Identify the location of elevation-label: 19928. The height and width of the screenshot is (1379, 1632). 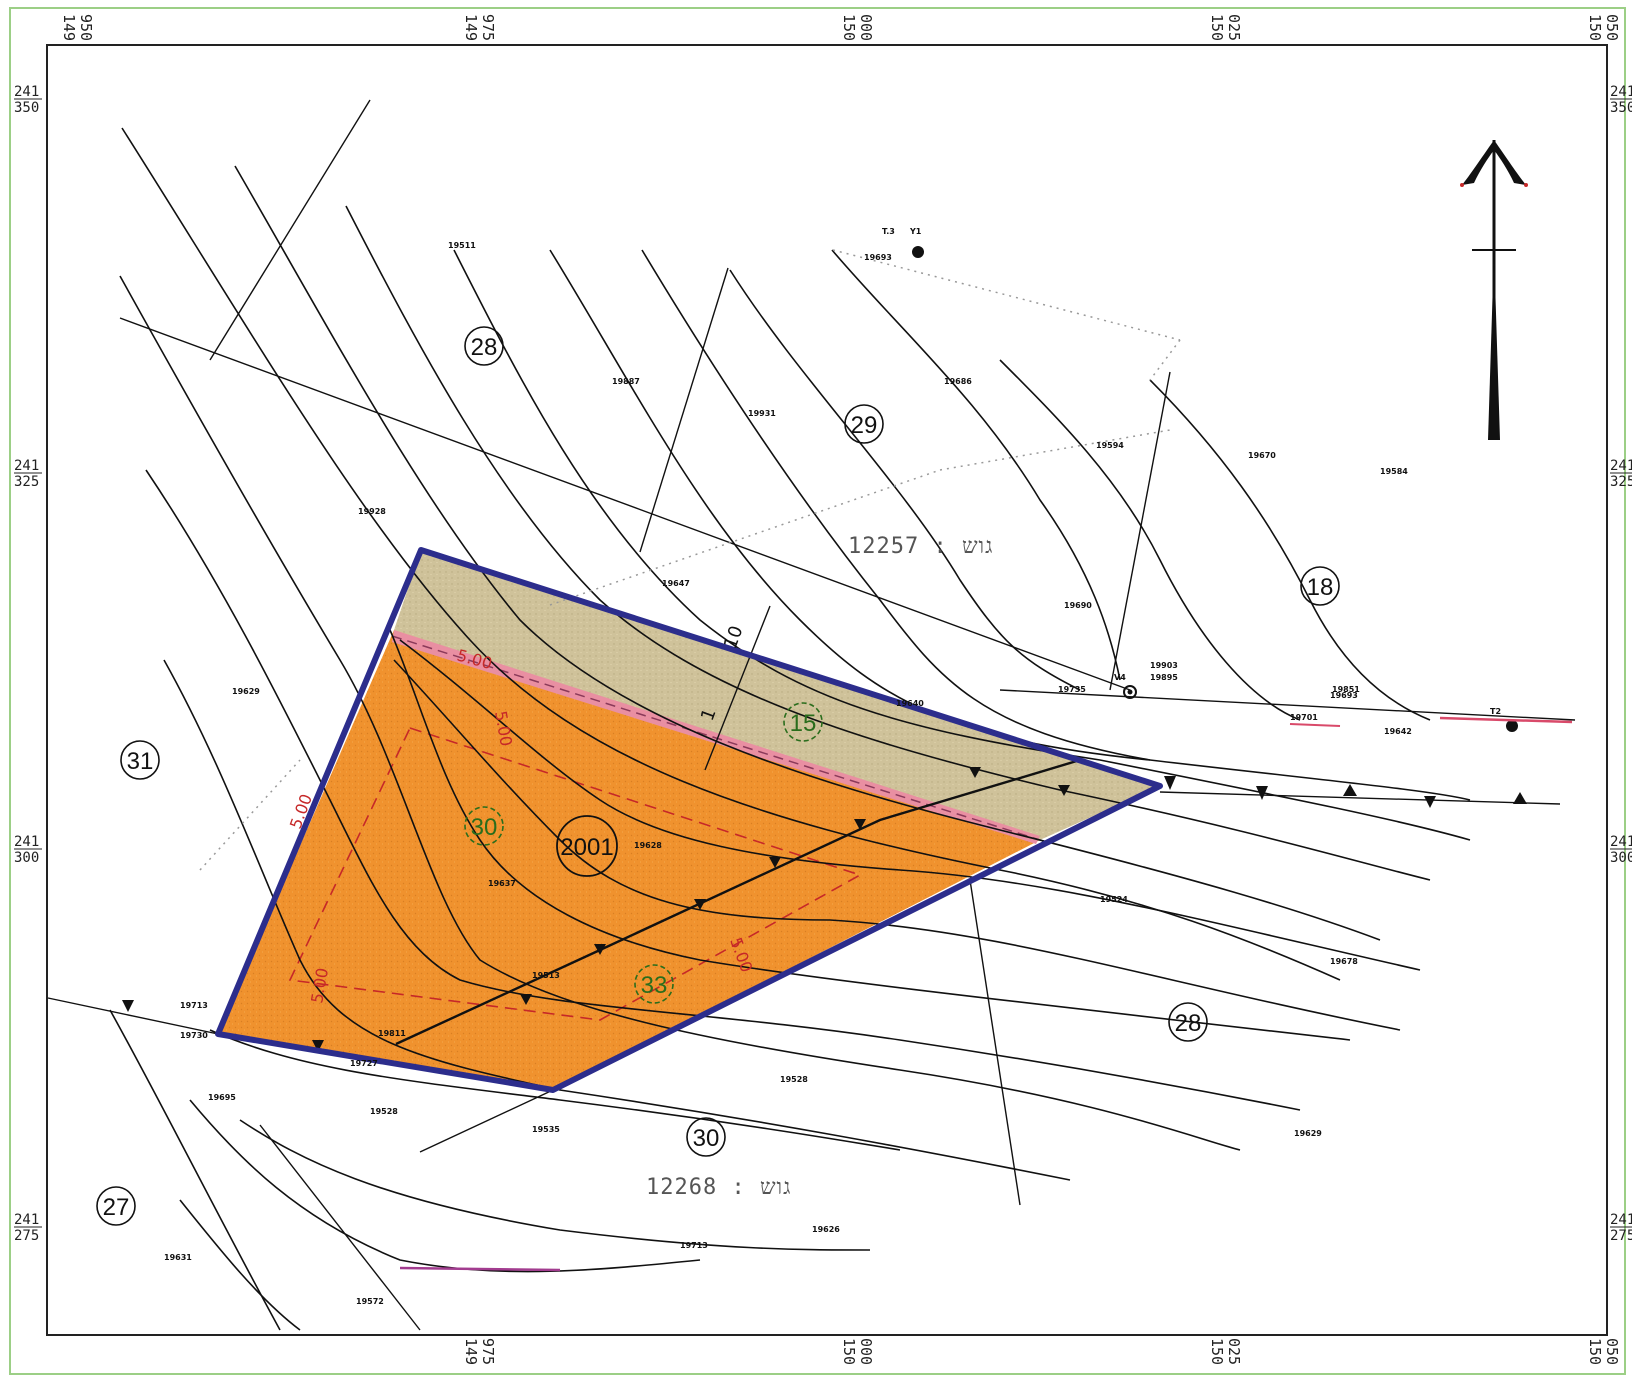
(372, 511).